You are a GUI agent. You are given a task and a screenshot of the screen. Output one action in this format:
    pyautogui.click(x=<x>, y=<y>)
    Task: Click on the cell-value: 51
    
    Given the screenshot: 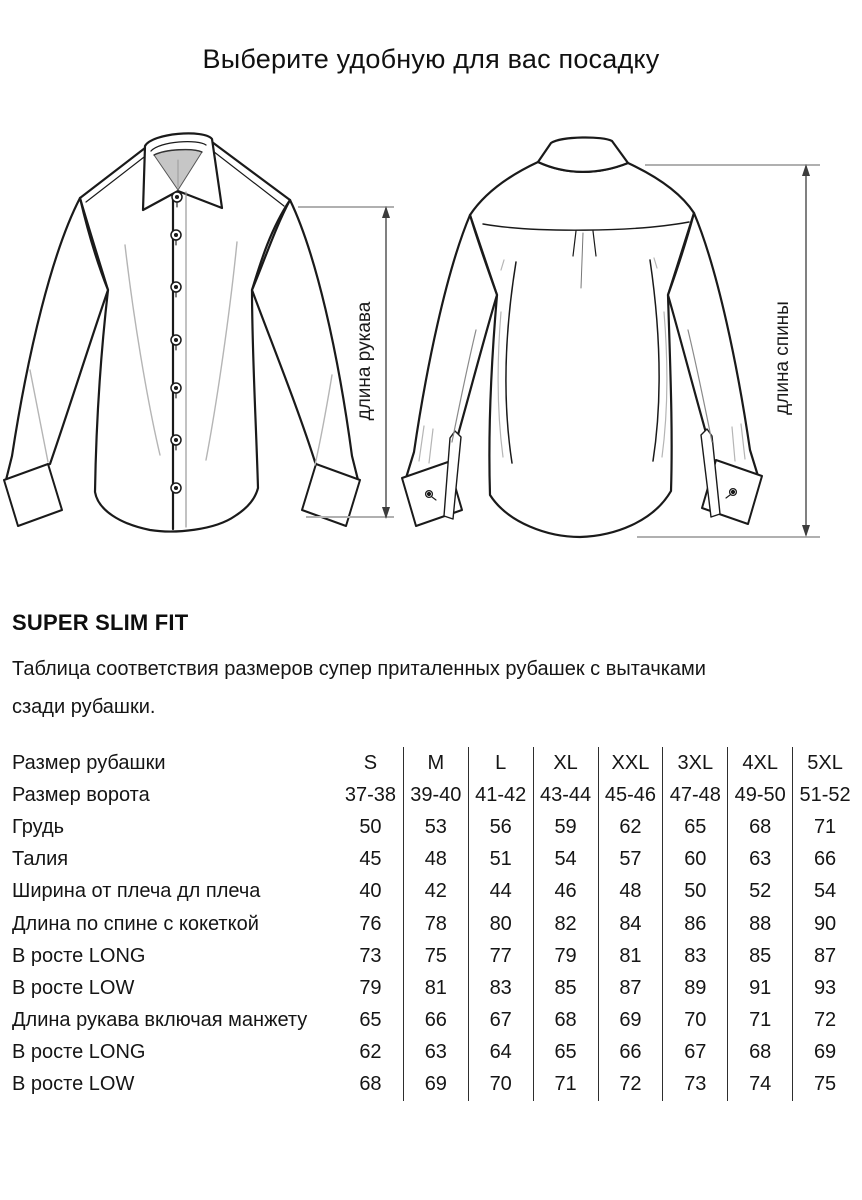 What is the action you would take?
    pyautogui.click(x=500, y=859)
    